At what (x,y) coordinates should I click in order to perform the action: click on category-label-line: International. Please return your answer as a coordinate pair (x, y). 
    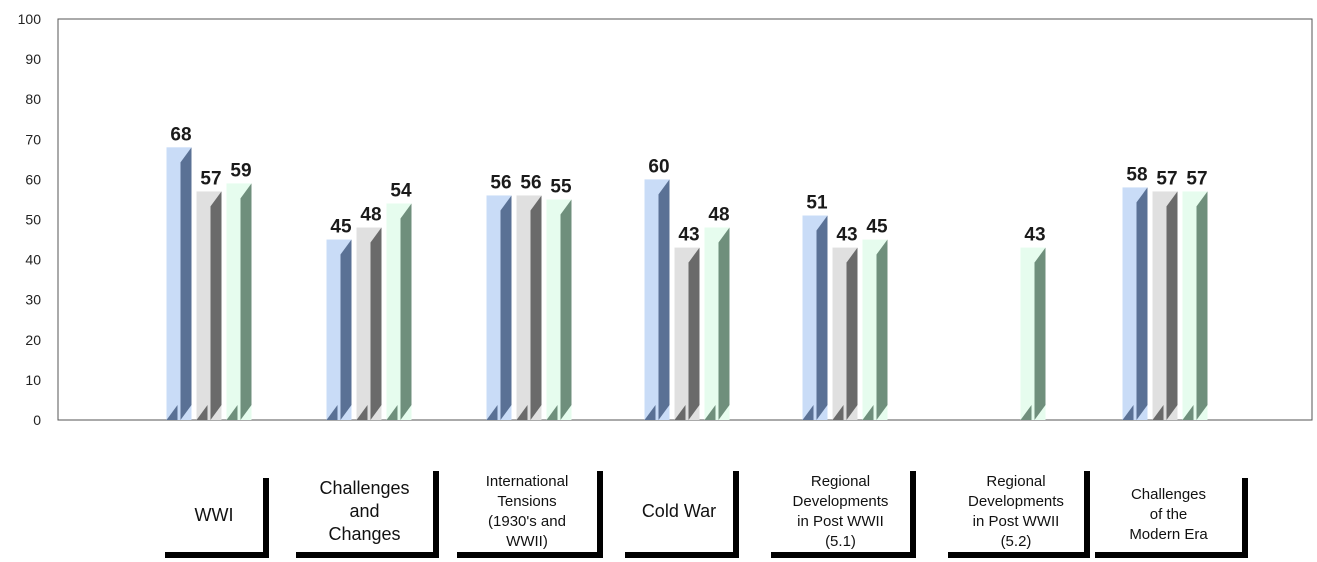
    Looking at the image, I should click on (527, 481).